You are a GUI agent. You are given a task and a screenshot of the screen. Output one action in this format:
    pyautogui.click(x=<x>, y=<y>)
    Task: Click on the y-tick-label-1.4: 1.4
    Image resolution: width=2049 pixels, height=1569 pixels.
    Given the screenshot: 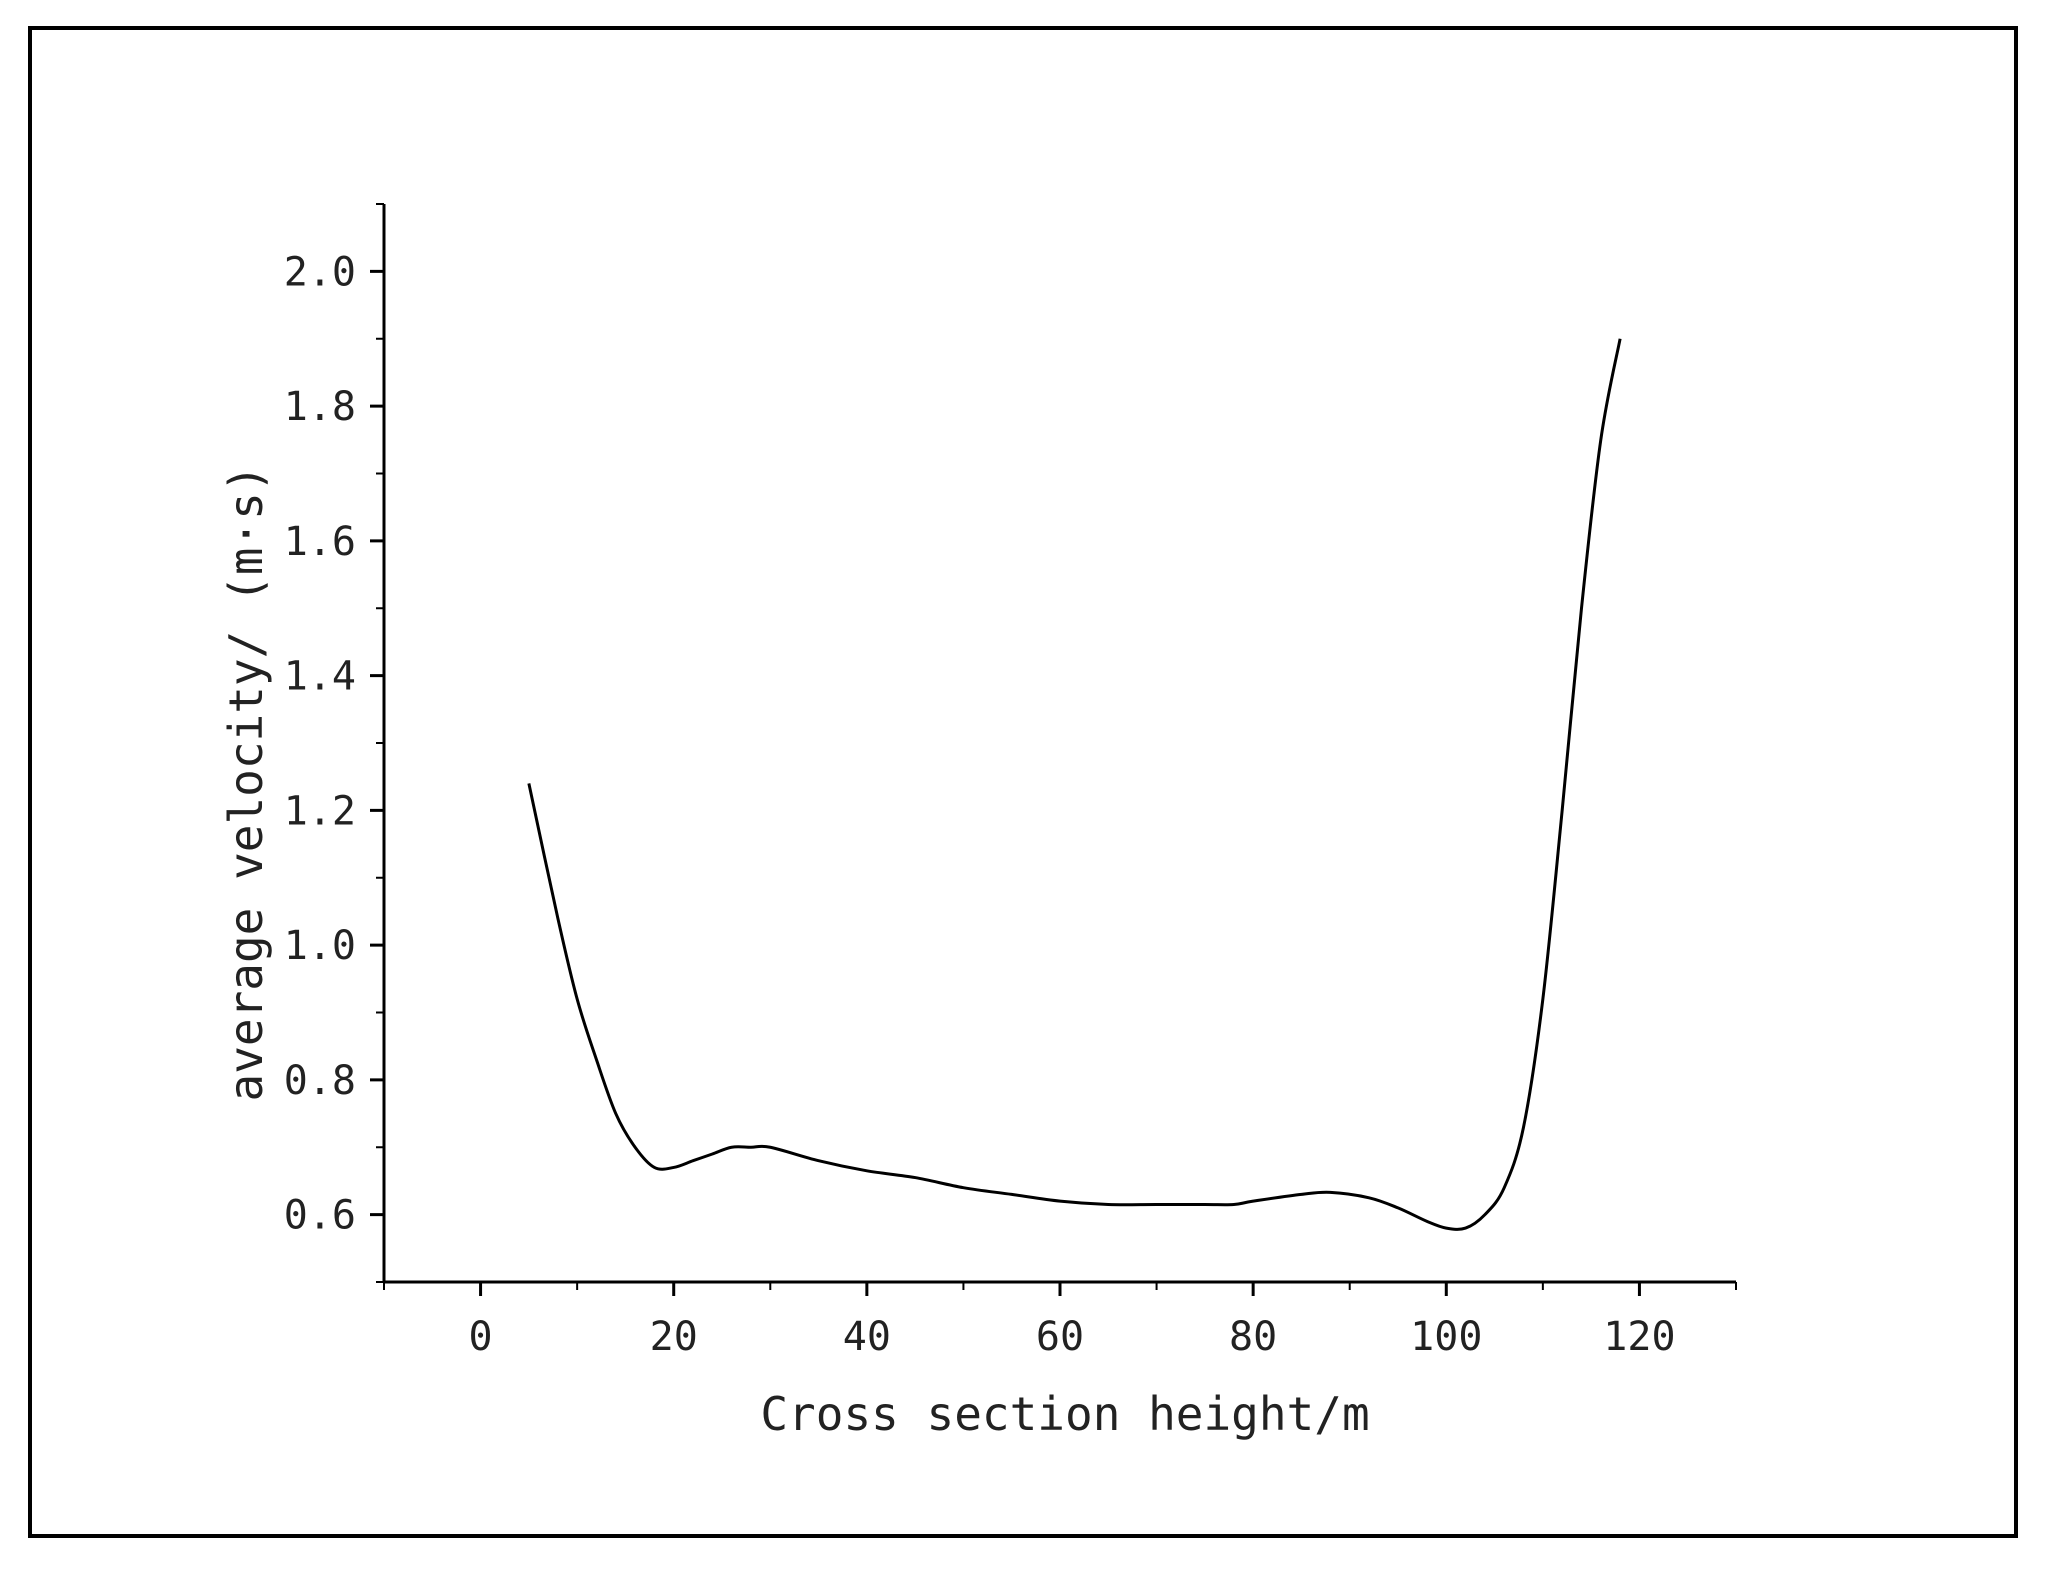 What is the action you would take?
    pyautogui.click(x=320, y=677)
    